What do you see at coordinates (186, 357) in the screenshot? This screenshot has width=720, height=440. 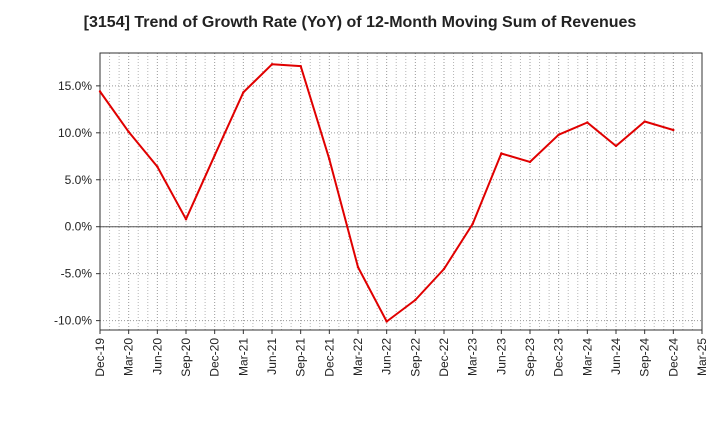 I see `x-tick-label: Sep-20` at bounding box center [186, 357].